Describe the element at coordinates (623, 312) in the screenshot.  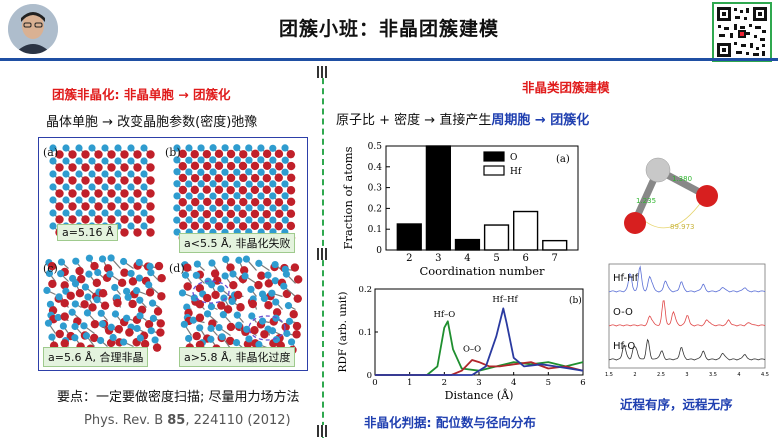
I see `series-label: O-O` at that location.